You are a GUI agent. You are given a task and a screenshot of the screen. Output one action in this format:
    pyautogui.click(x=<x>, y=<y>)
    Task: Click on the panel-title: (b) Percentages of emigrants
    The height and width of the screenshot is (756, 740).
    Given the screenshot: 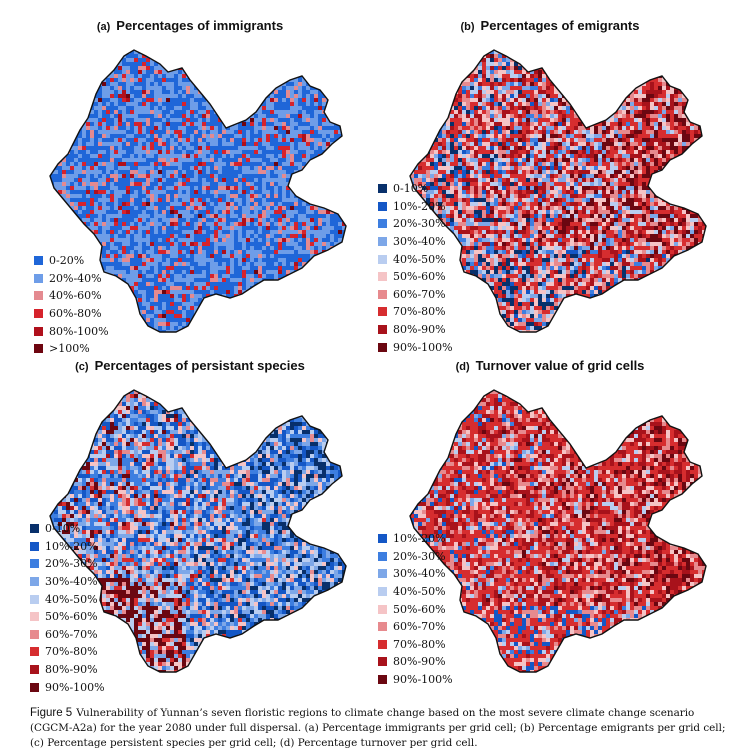 What is the action you would take?
    pyautogui.click(x=550, y=25)
    